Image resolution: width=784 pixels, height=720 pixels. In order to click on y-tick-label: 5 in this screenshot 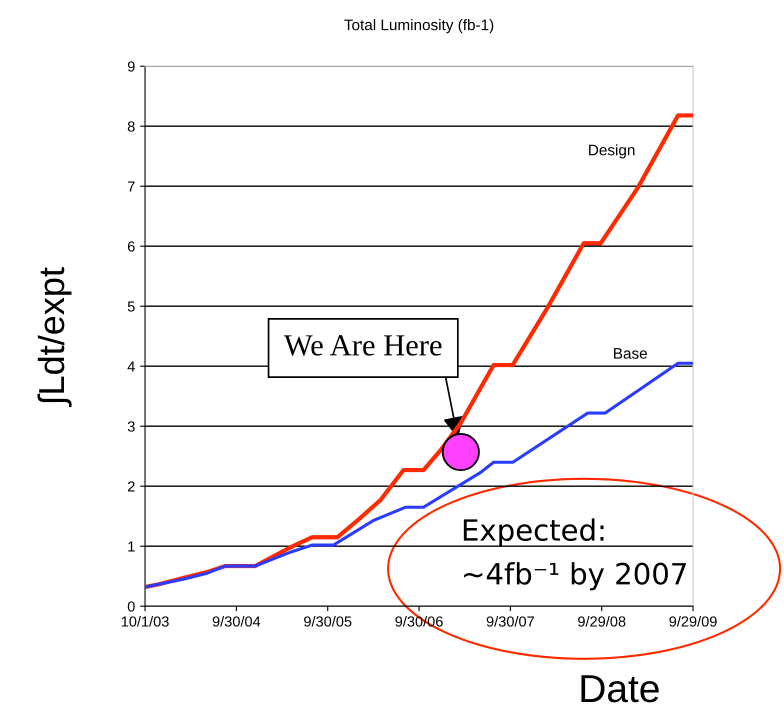, I will do `click(131, 306)`.